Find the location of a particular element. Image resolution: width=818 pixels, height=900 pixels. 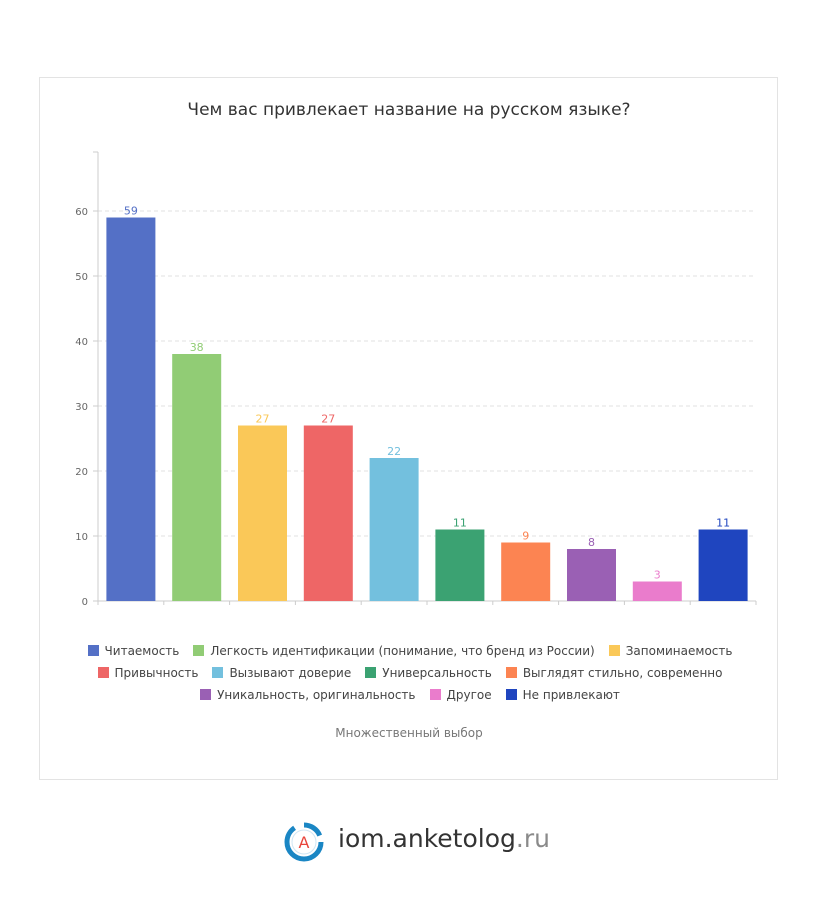

chart-subtitle: Множественный выбор is located at coordinates (409, 733).